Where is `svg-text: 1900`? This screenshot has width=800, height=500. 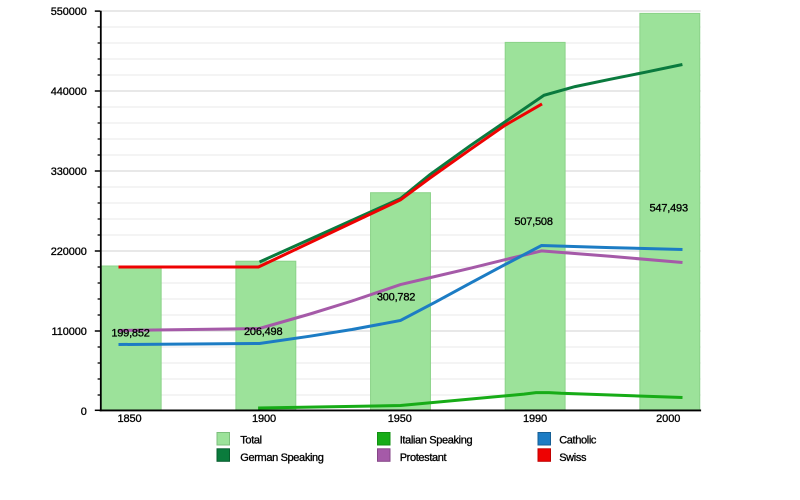
svg-text: 1900 is located at coordinates (264, 419).